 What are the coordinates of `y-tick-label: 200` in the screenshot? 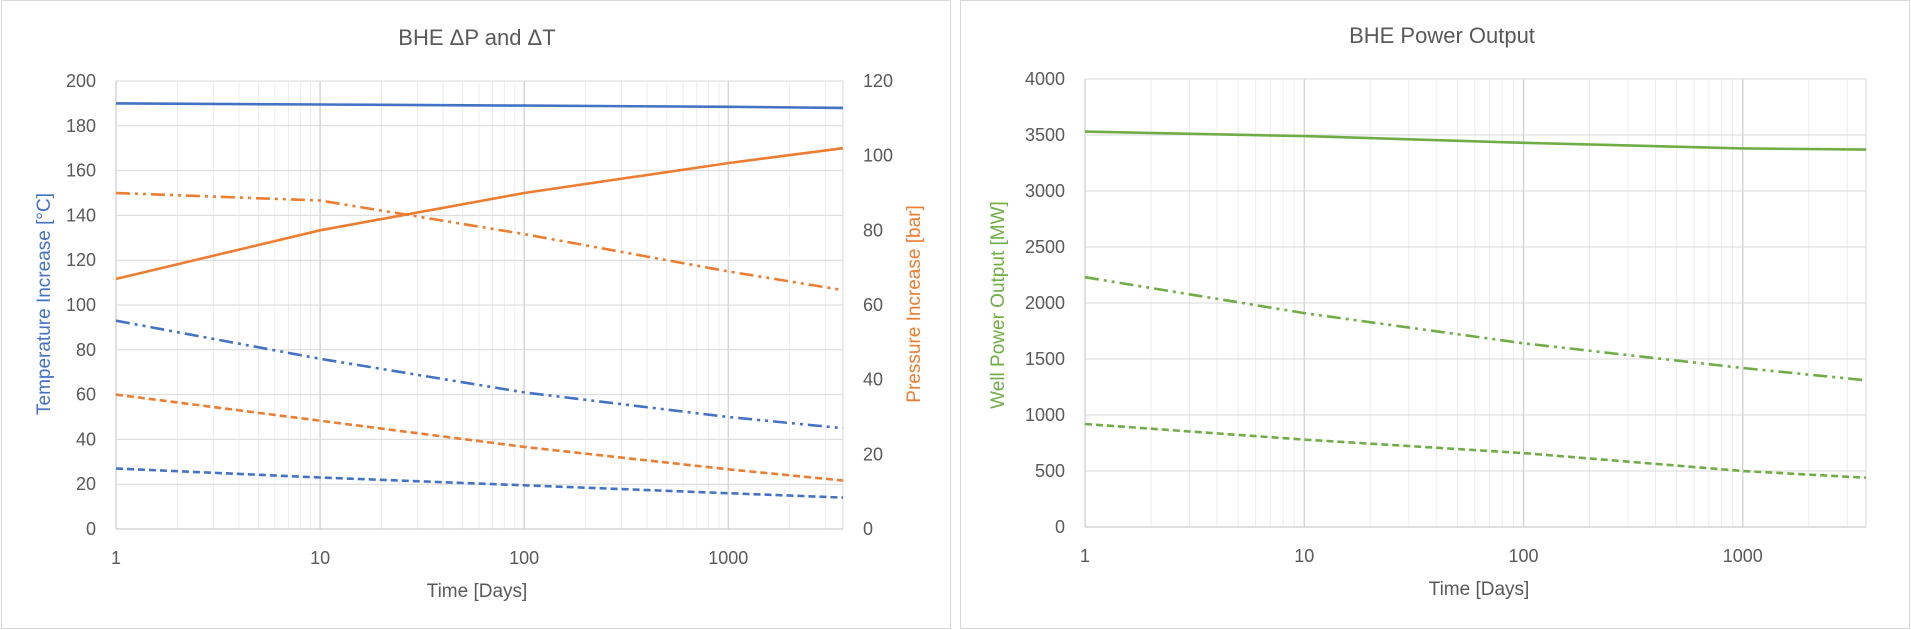 It's located at (81, 81).